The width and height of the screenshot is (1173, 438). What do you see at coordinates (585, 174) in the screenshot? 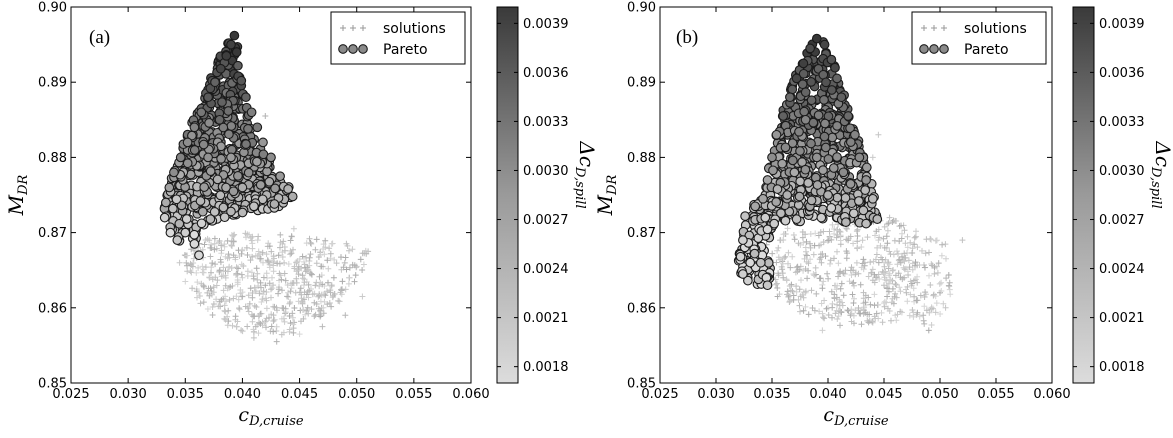
I see `colorbar-label: ΔcD,spill` at bounding box center [585, 174].